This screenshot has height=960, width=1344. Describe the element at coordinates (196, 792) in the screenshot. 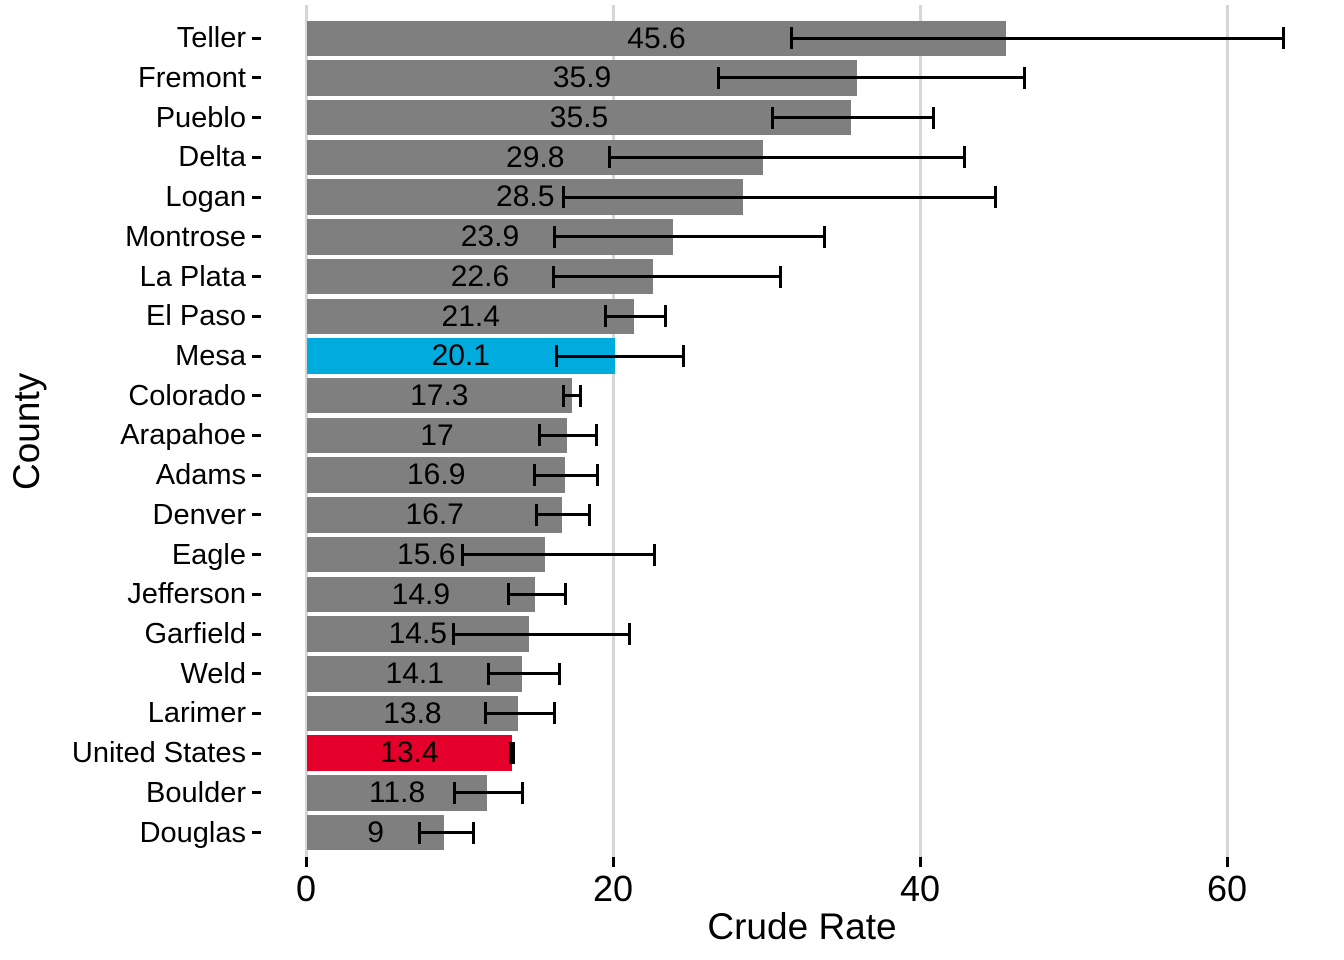

I see `y-axis-category-label: Boulder` at that location.